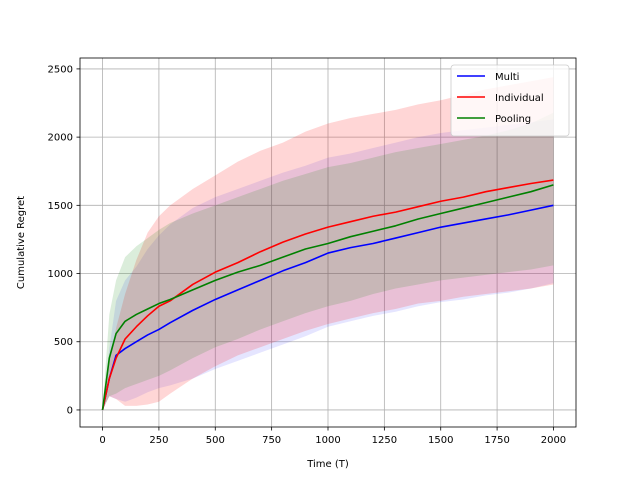 Image resolution: width=640 pixels, height=480 pixels. I want to click on y-axis-ticks: 0 500 1000 1500 2000 2500, so click(64, 240).